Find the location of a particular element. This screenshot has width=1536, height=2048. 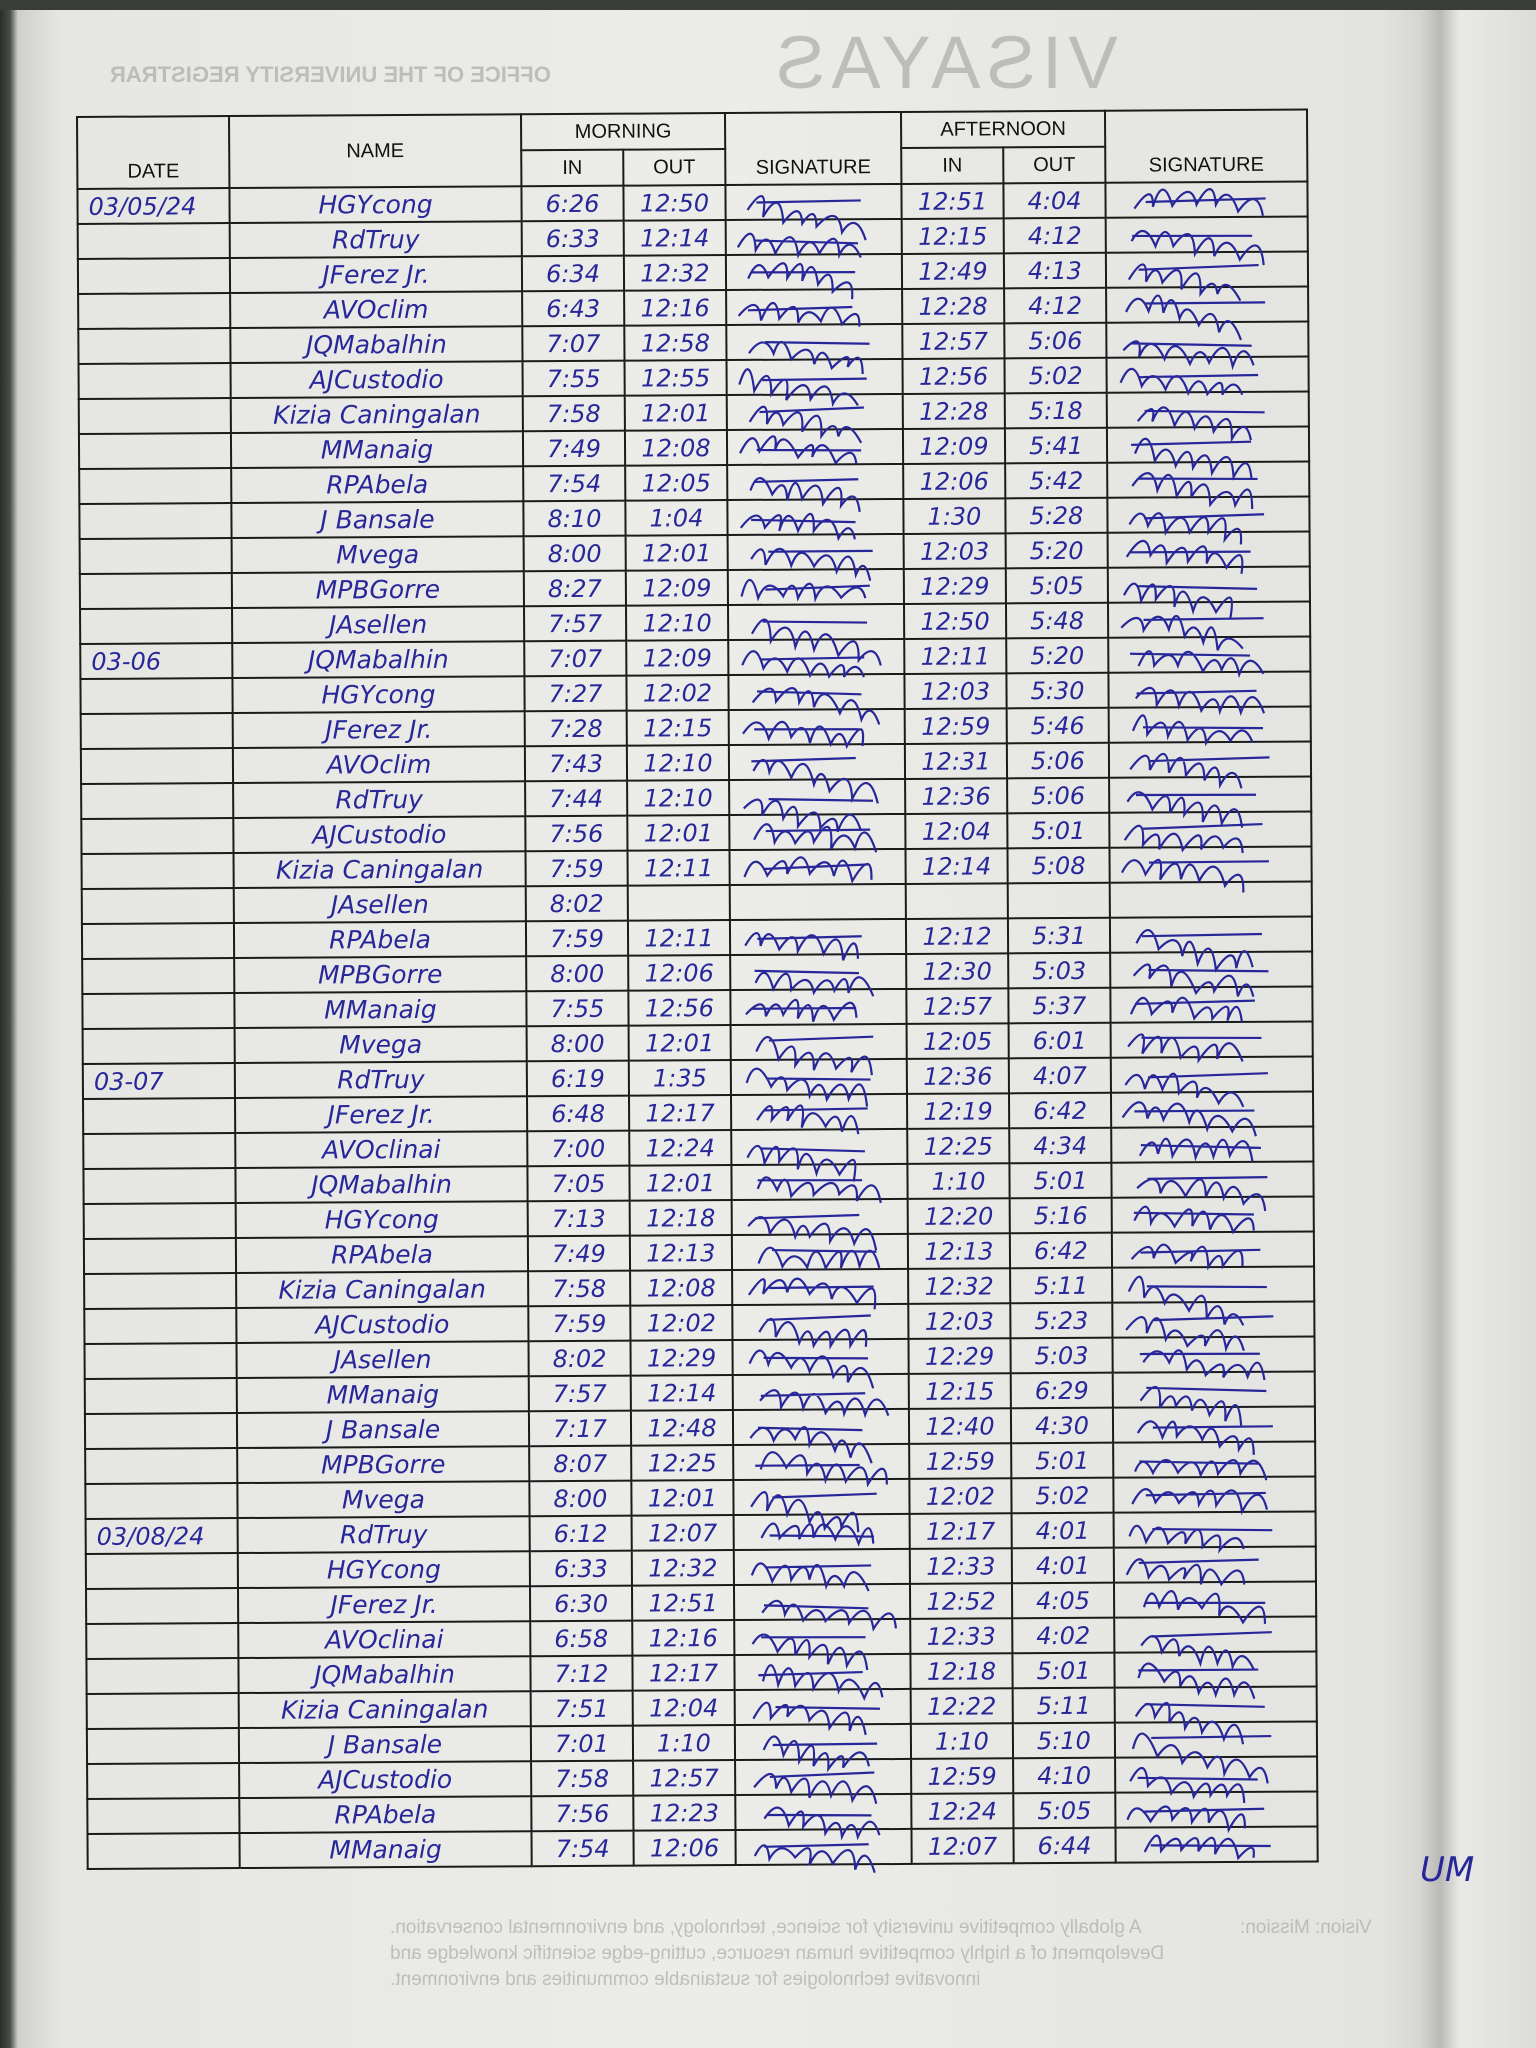

morning-in-cell: 8:00 is located at coordinates (577, 973).